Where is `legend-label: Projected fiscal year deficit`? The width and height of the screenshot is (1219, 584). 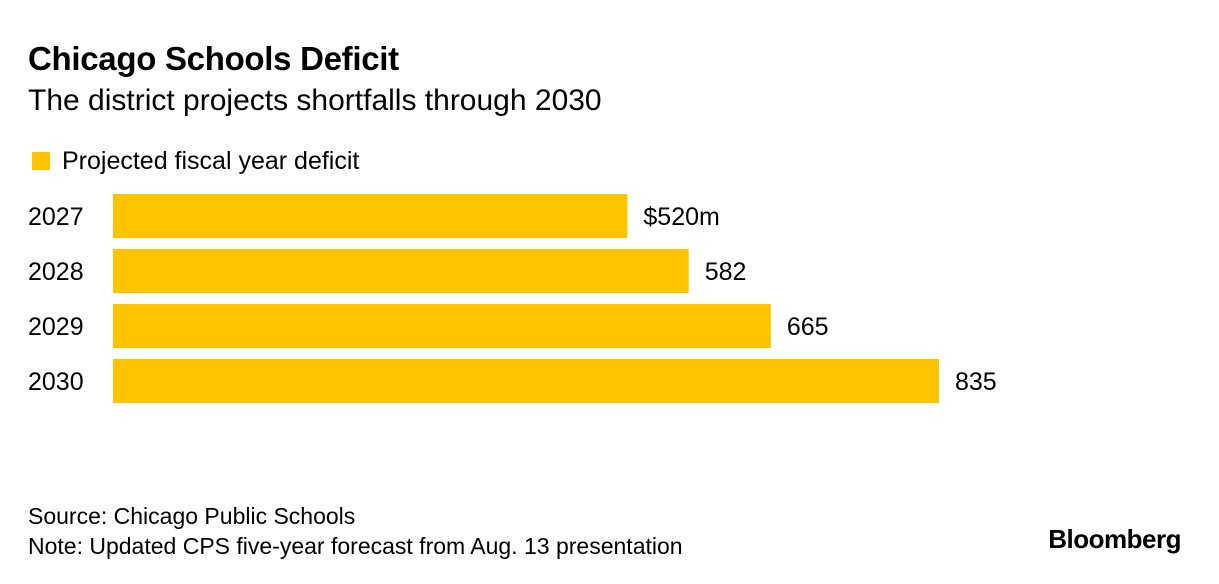 legend-label: Projected fiscal year deficit is located at coordinates (211, 160).